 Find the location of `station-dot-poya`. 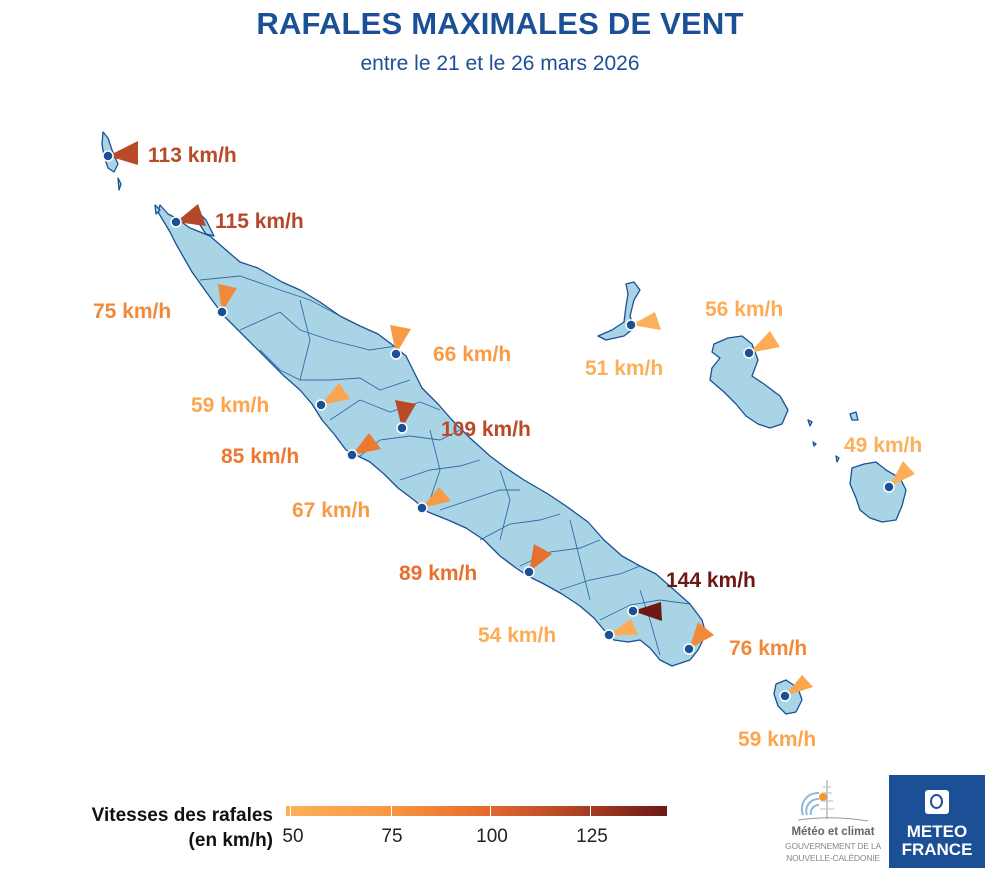

station-dot-poya is located at coordinates (352, 455).